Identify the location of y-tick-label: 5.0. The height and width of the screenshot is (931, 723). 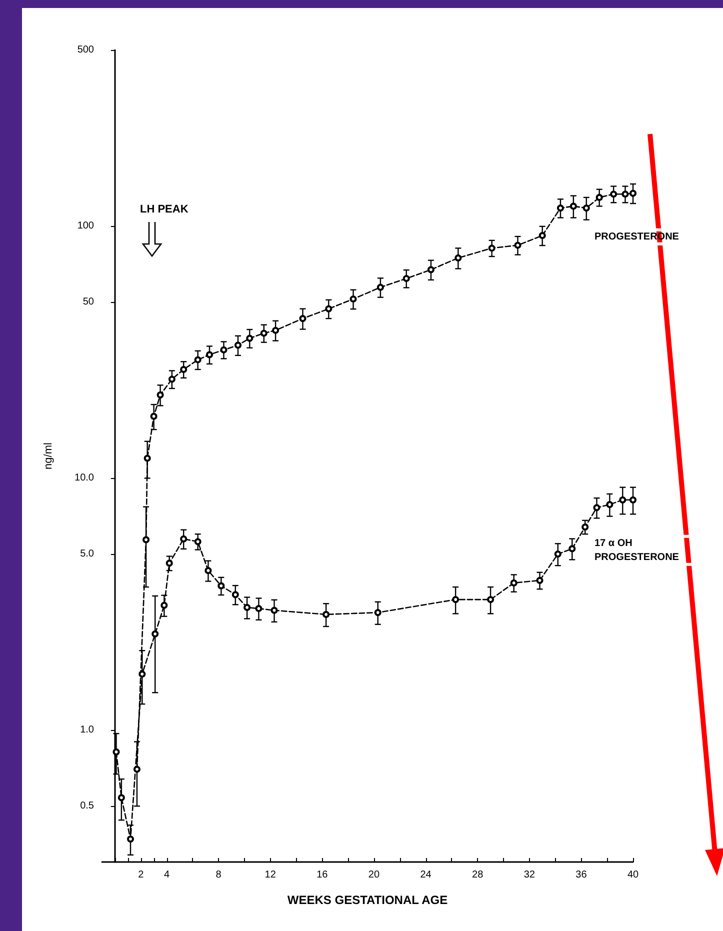
(87, 554).